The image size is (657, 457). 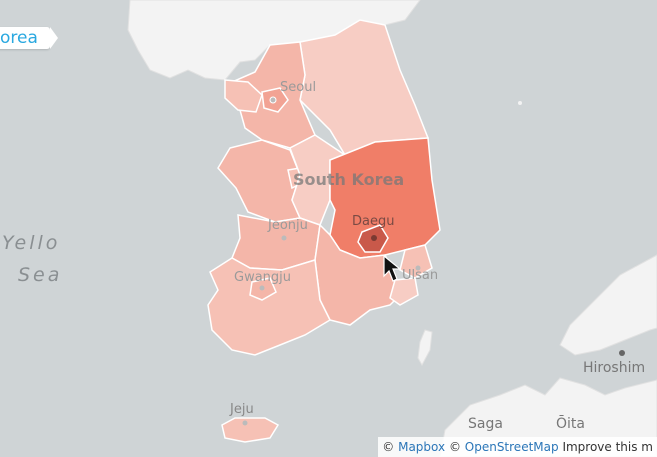 I want to click on label-seoul: Seoul, so click(x=298, y=87).